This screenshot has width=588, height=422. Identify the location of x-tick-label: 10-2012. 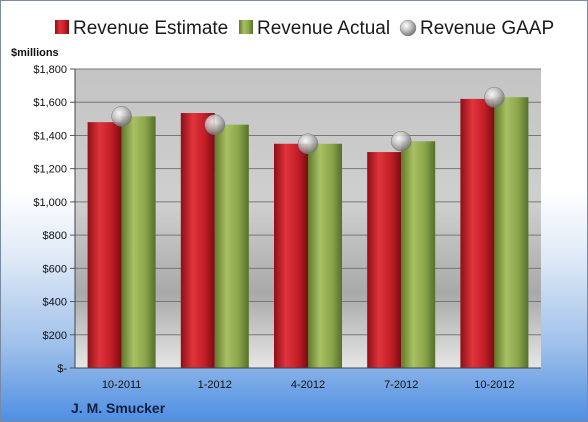
(494, 385).